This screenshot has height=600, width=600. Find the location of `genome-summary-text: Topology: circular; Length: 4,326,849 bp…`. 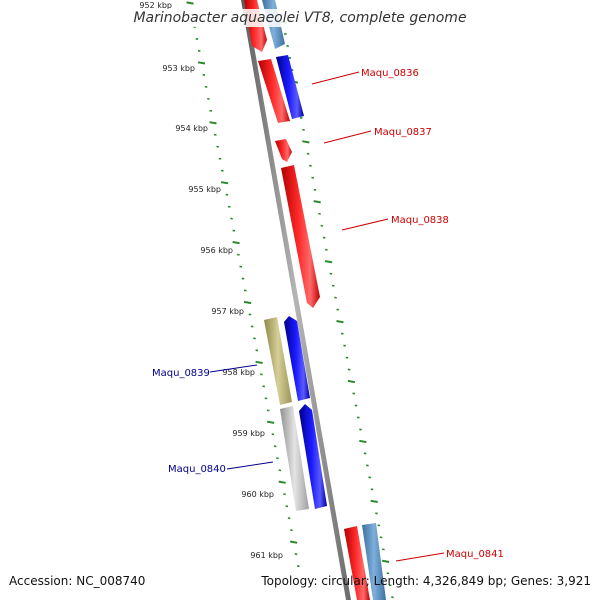

genome-summary-text: Topology: circular; Length: 4,326,849 bp… is located at coordinates (426, 581).